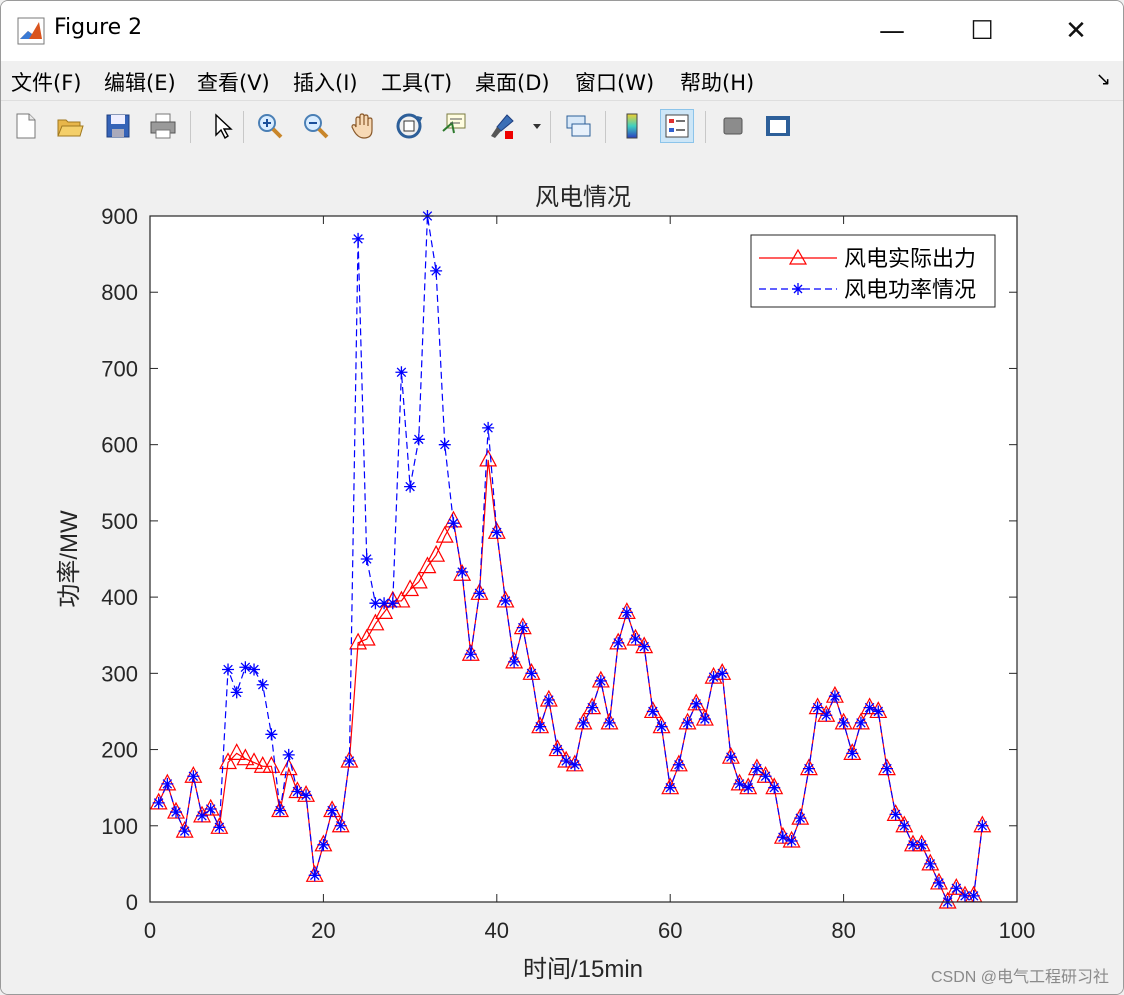 Image resolution: width=1124 pixels, height=995 pixels. Describe the element at coordinates (778, 126) in the screenshot. I see `show-plot-tools-icon` at that location.